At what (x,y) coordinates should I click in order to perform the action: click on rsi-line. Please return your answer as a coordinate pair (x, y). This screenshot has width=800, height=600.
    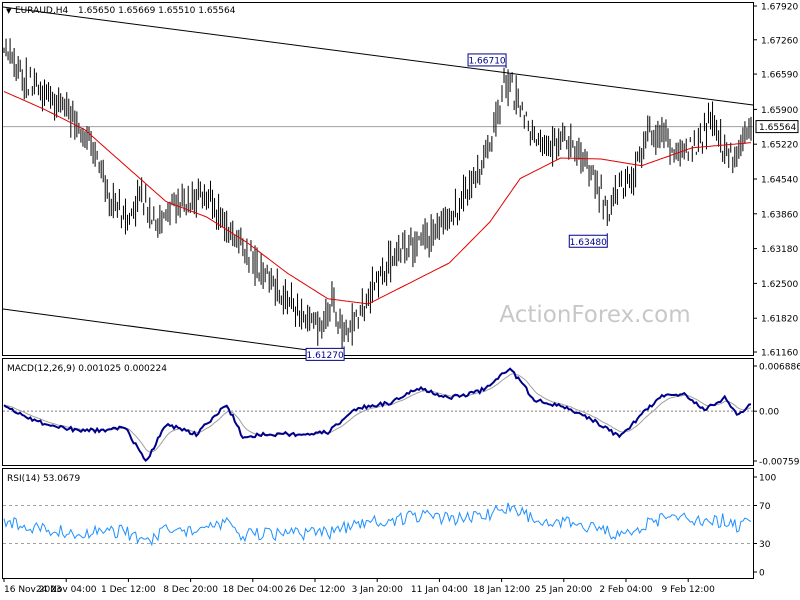
    Looking at the image, I should click on (377, 524).